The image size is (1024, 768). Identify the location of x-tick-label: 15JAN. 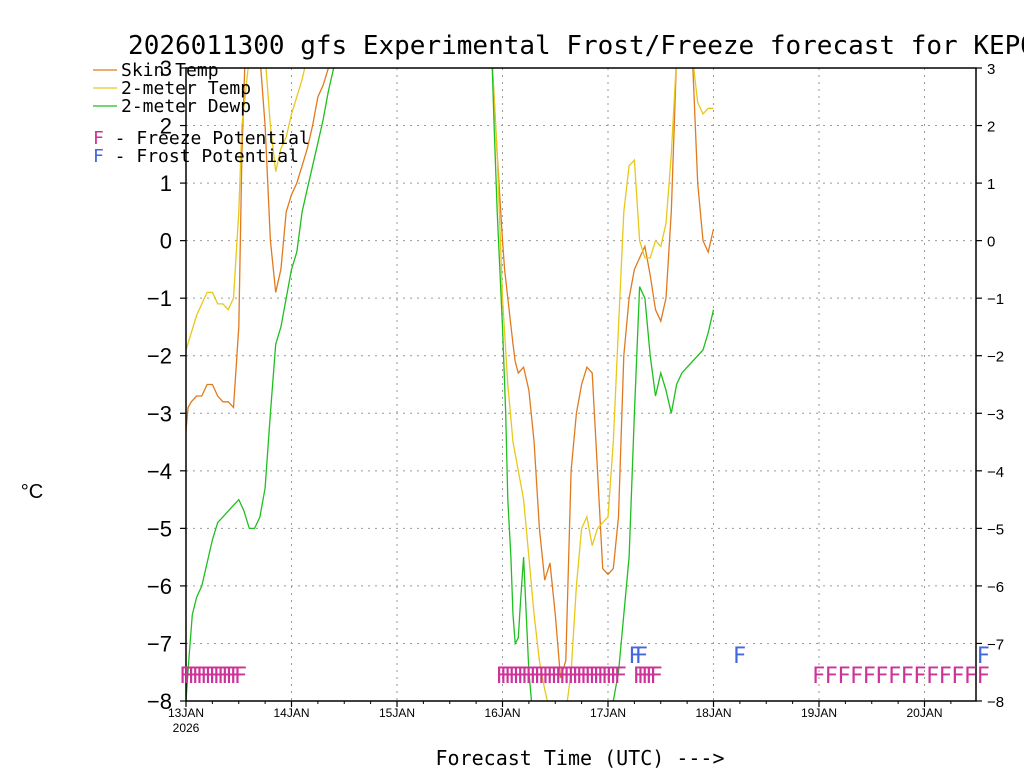
(397, 713).